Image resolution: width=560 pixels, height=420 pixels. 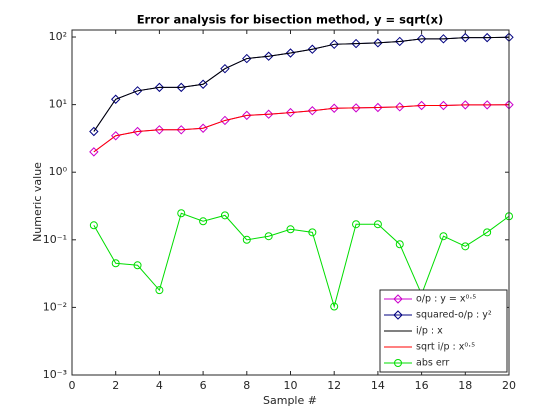 I want to click on legend-label: abs err, so click(x=432, y=363).